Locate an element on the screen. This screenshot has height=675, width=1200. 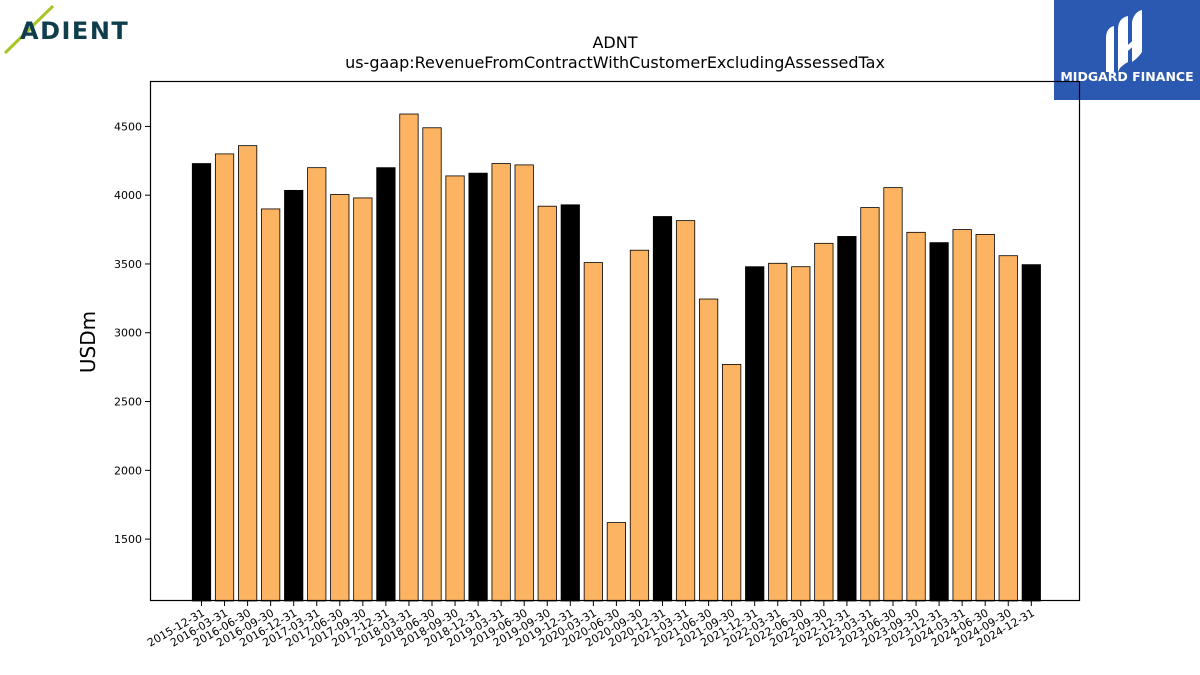
adient-logo-graphic: ADIENT is located at coordinates (66, 29).